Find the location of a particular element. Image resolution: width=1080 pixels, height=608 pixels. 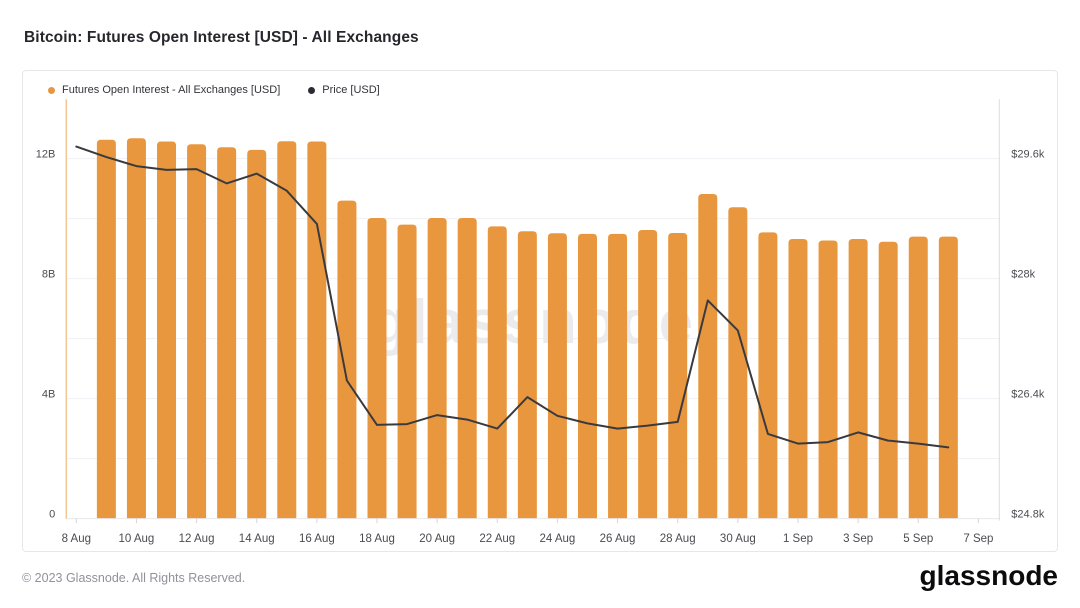

legend-label-price: Price [USD] is located at coordinates (351, 90).